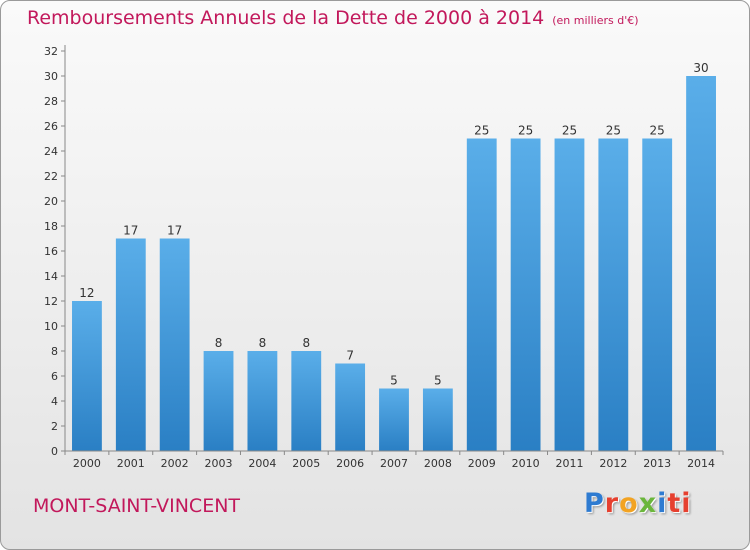 This screenshot has width=750, height=550. I want to click on x-tick-label: 2001, so click(131, 463).